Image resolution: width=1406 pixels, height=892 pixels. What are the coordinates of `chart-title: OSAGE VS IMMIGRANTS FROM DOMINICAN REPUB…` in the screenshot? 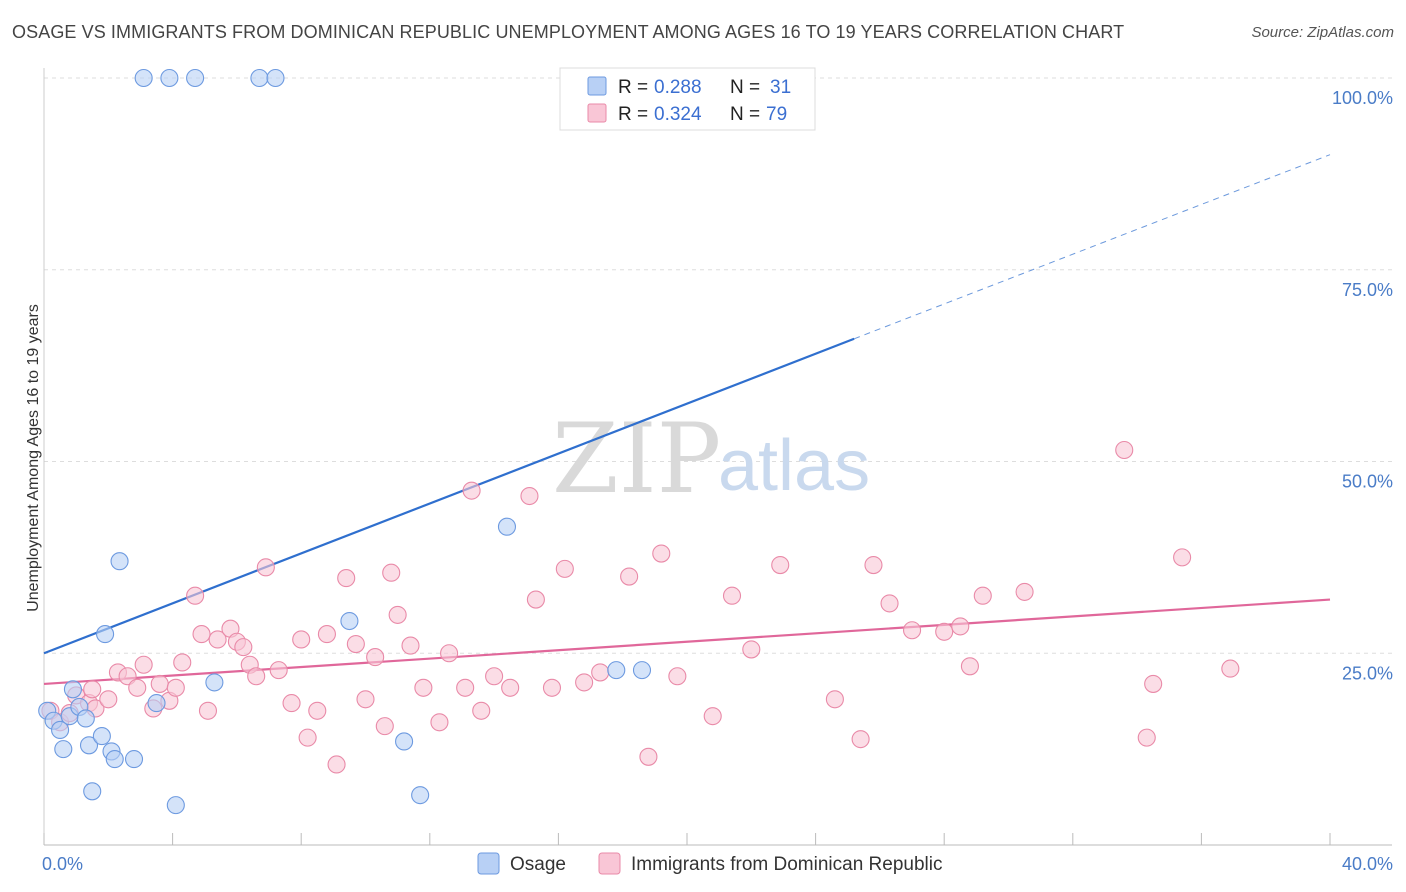 It's located at (568, 32).